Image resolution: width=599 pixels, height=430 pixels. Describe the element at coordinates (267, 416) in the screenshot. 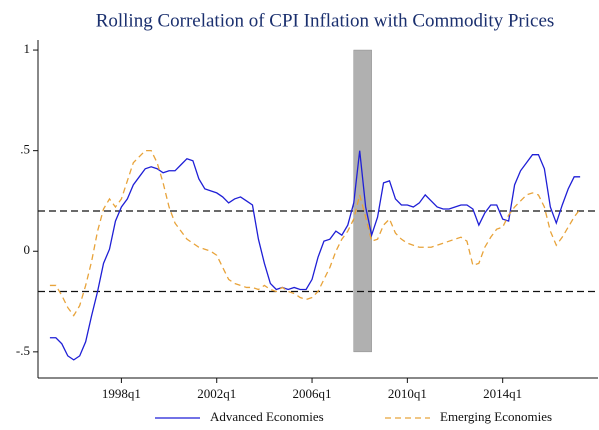

I see `legend-label: Advanced Economies` at that location.